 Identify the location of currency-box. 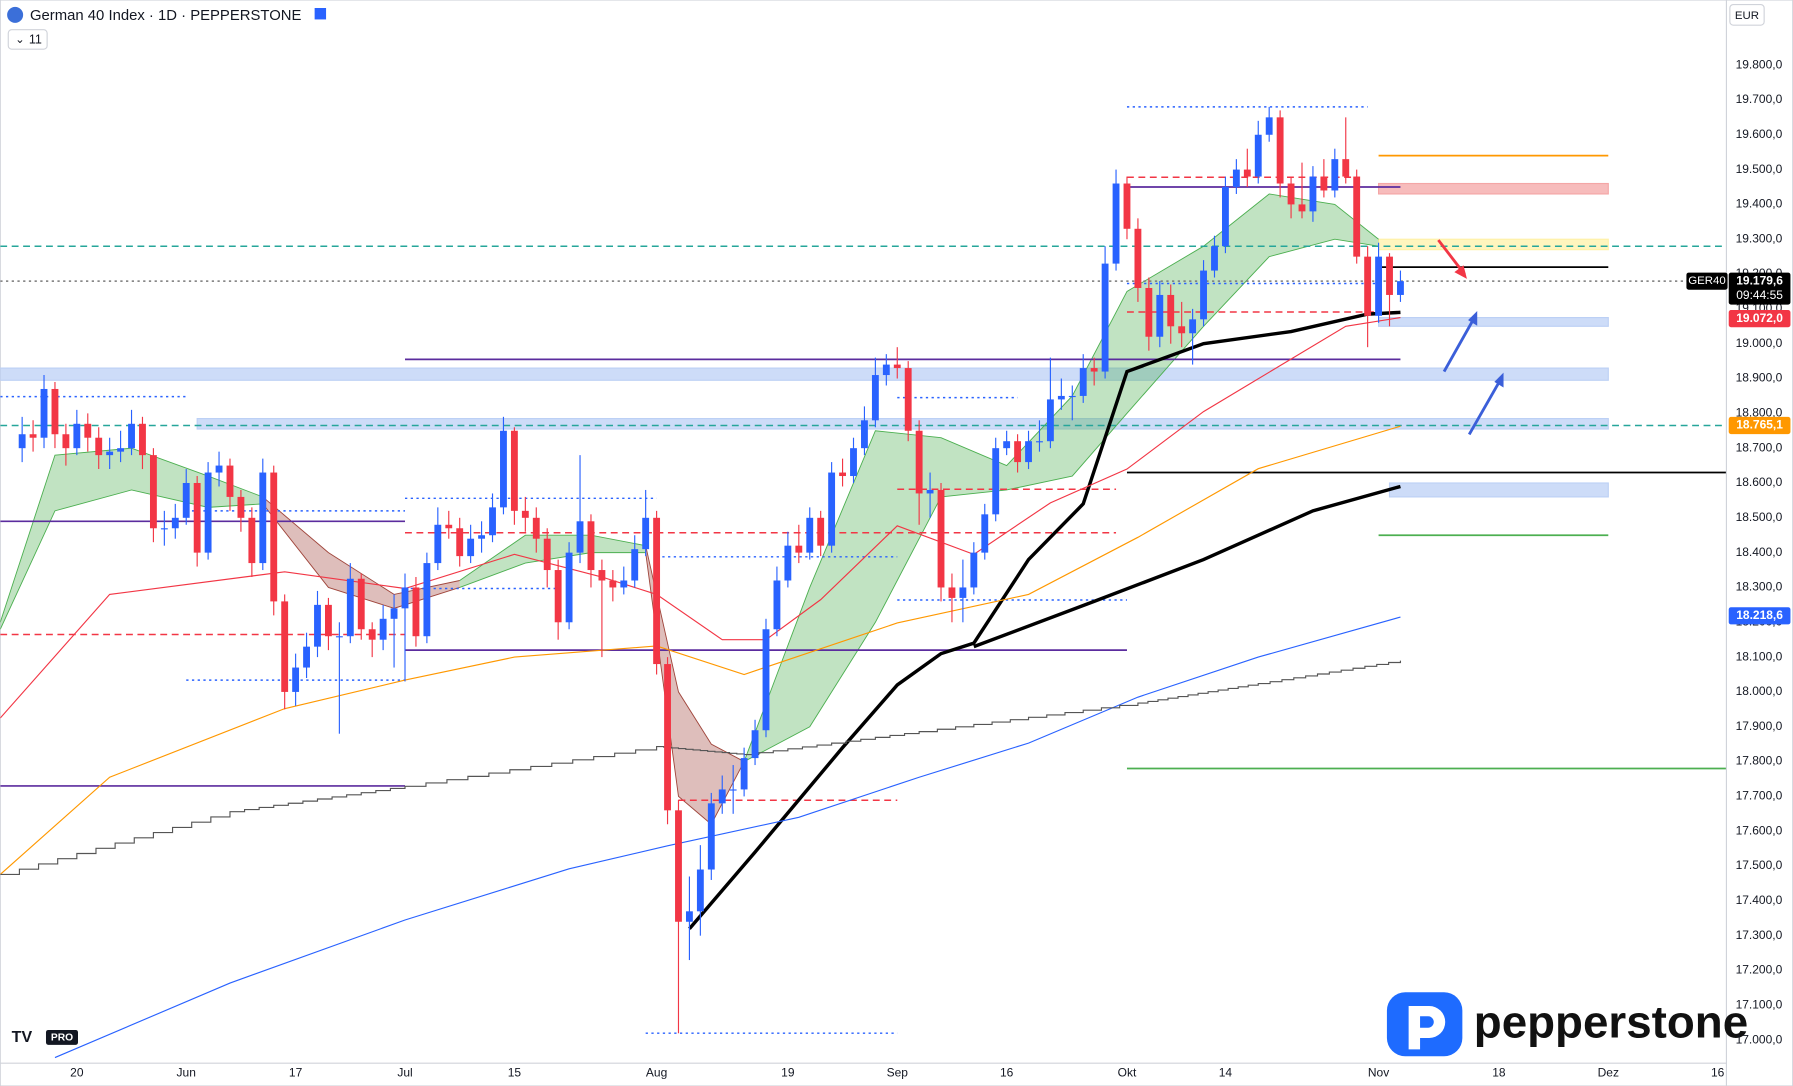
(1747, 15).